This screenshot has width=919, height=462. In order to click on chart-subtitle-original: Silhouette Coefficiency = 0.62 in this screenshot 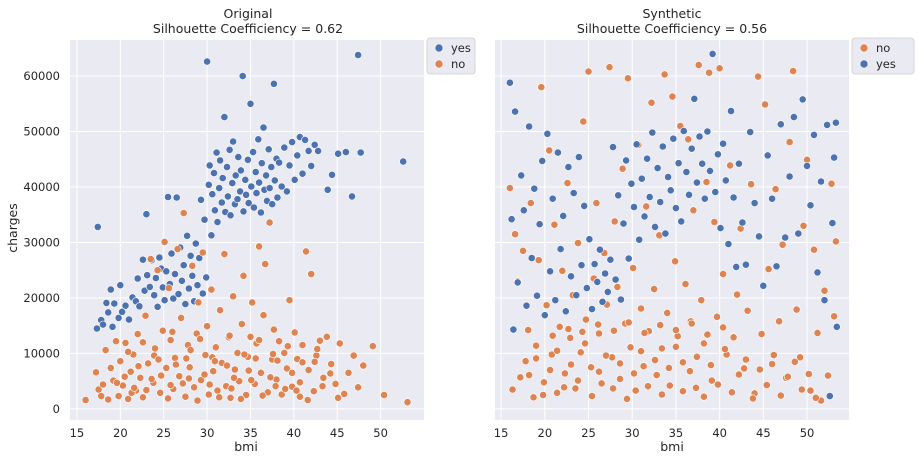, I will do `click(248, 28)`.